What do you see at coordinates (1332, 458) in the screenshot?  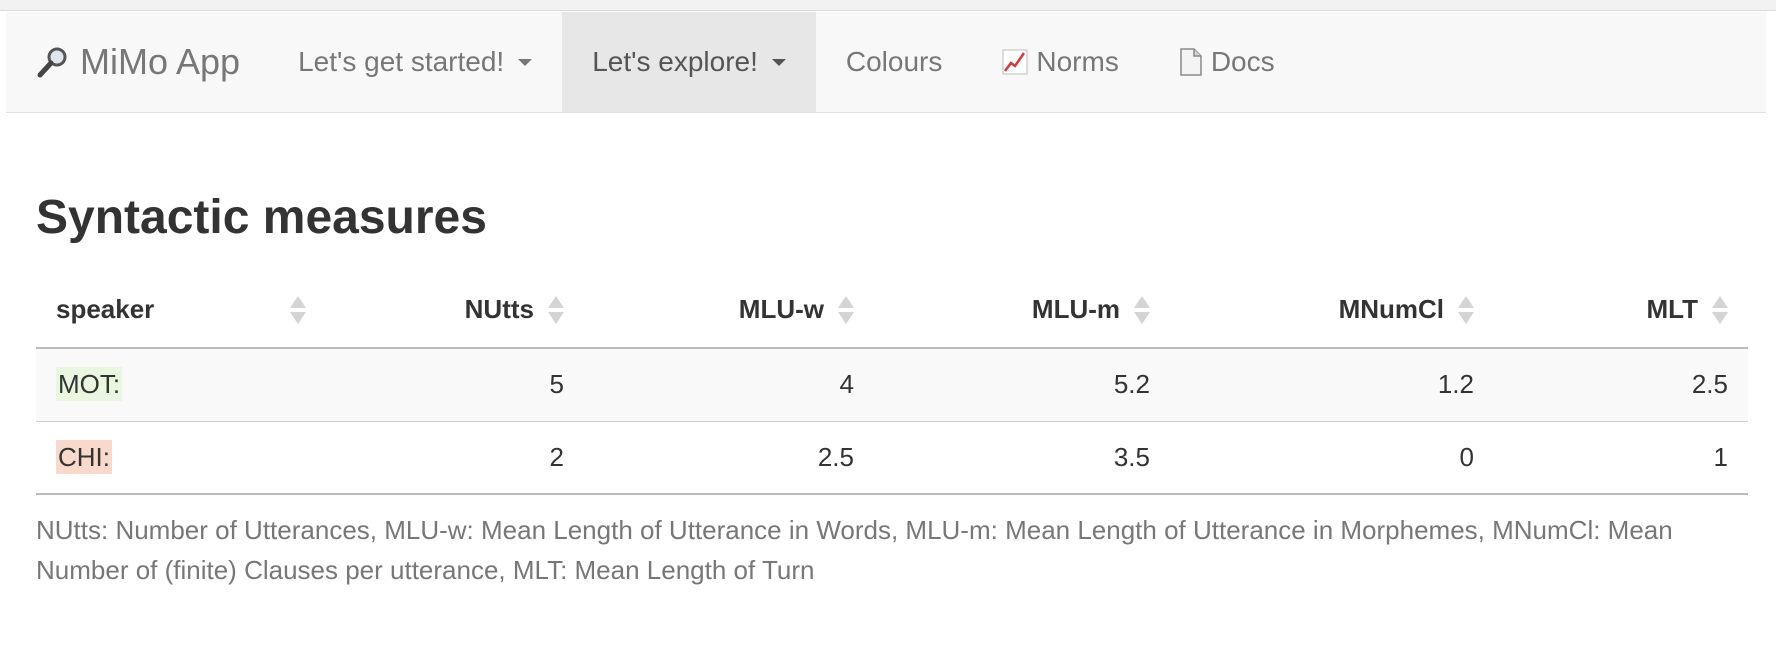 I see `mnumcl-cell: 0` at bounding box center [1332, 458].